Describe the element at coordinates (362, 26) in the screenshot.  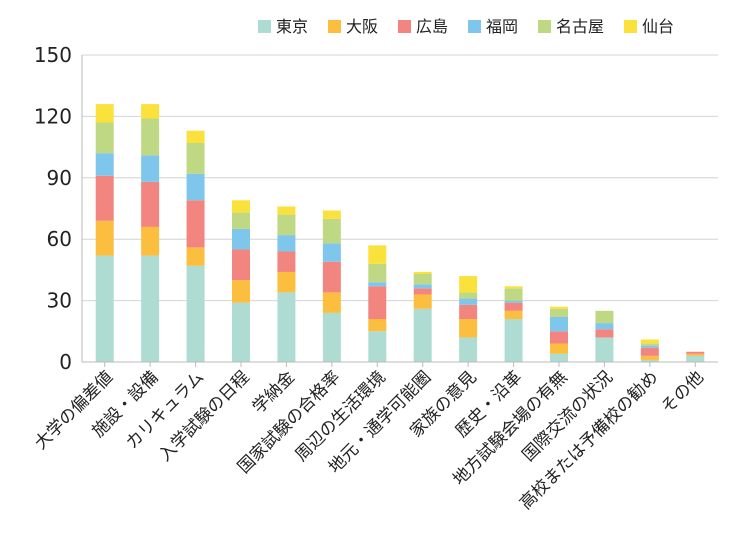
I see `legend-label: 大阪` at that location.